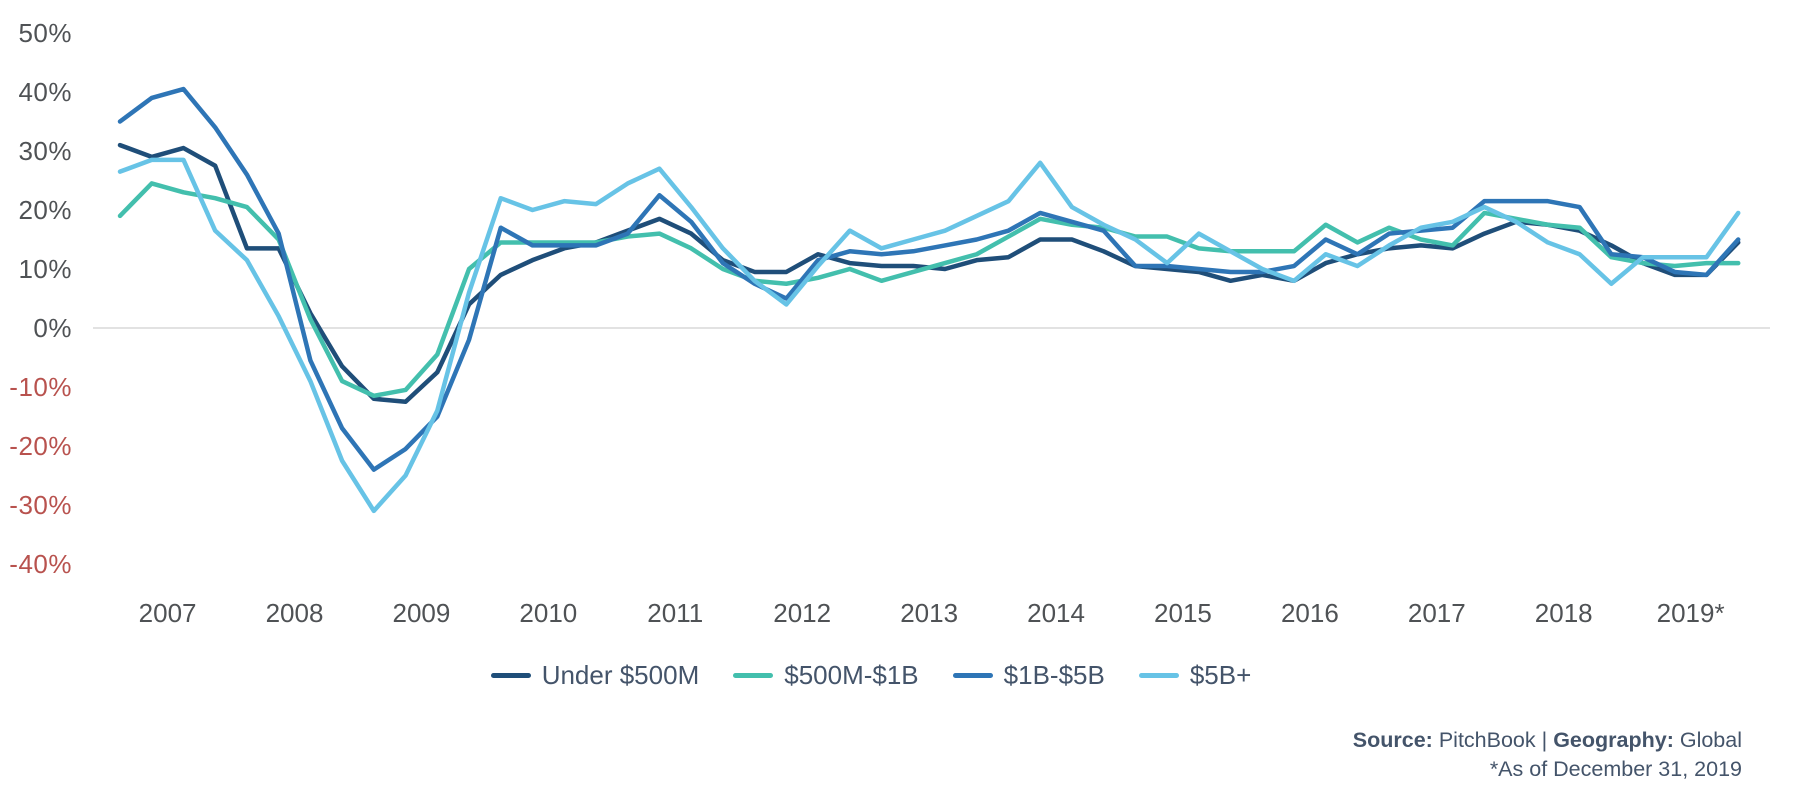  I want to click on x-tick-2007: 2007, so click(167, 613).